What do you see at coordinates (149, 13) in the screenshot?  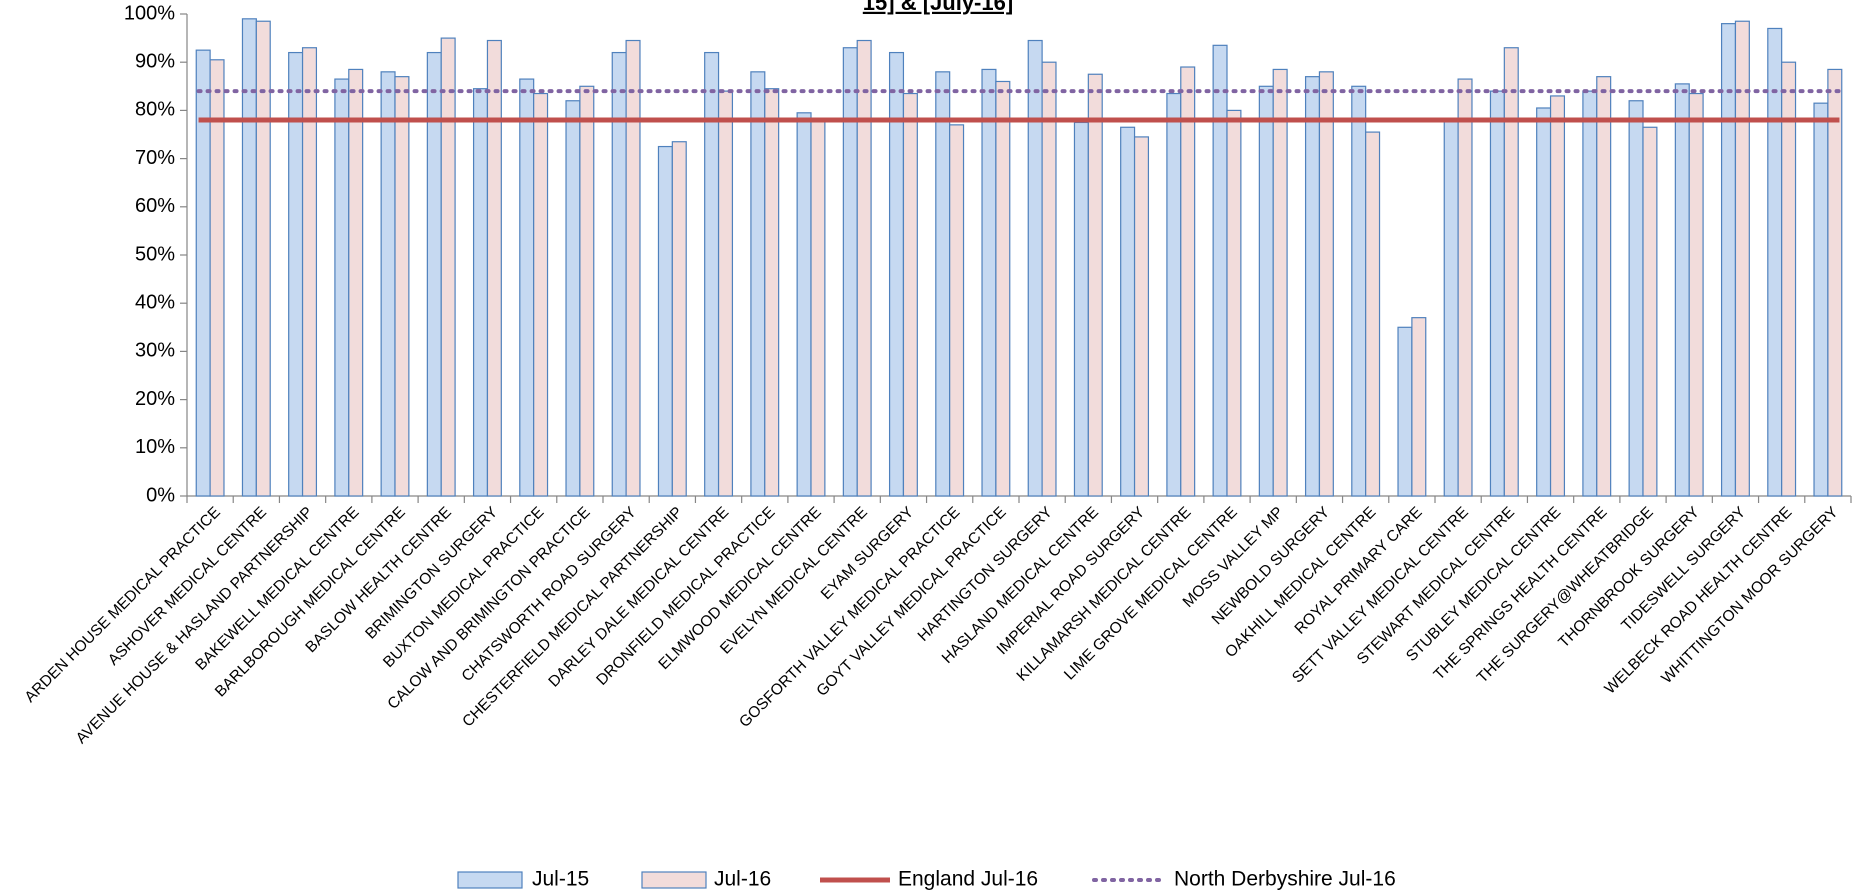 I see `y-tick-label: 100%` at bounding box center [149, 13].